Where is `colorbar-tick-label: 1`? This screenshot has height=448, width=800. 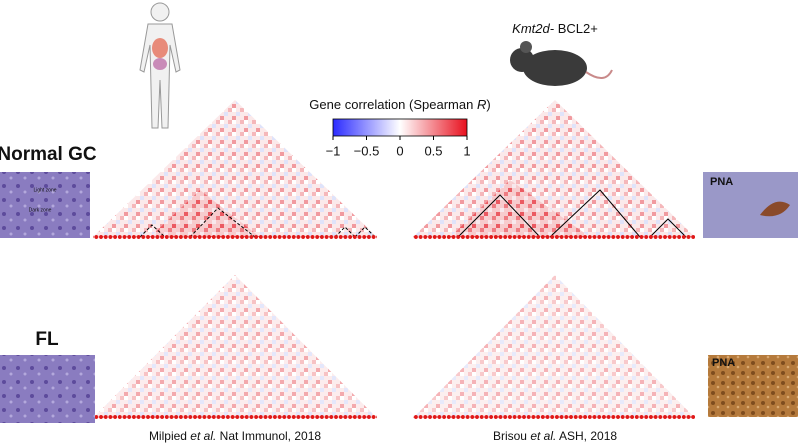
colorbar-tick-label: 1 is located at coordinates (466, 150).